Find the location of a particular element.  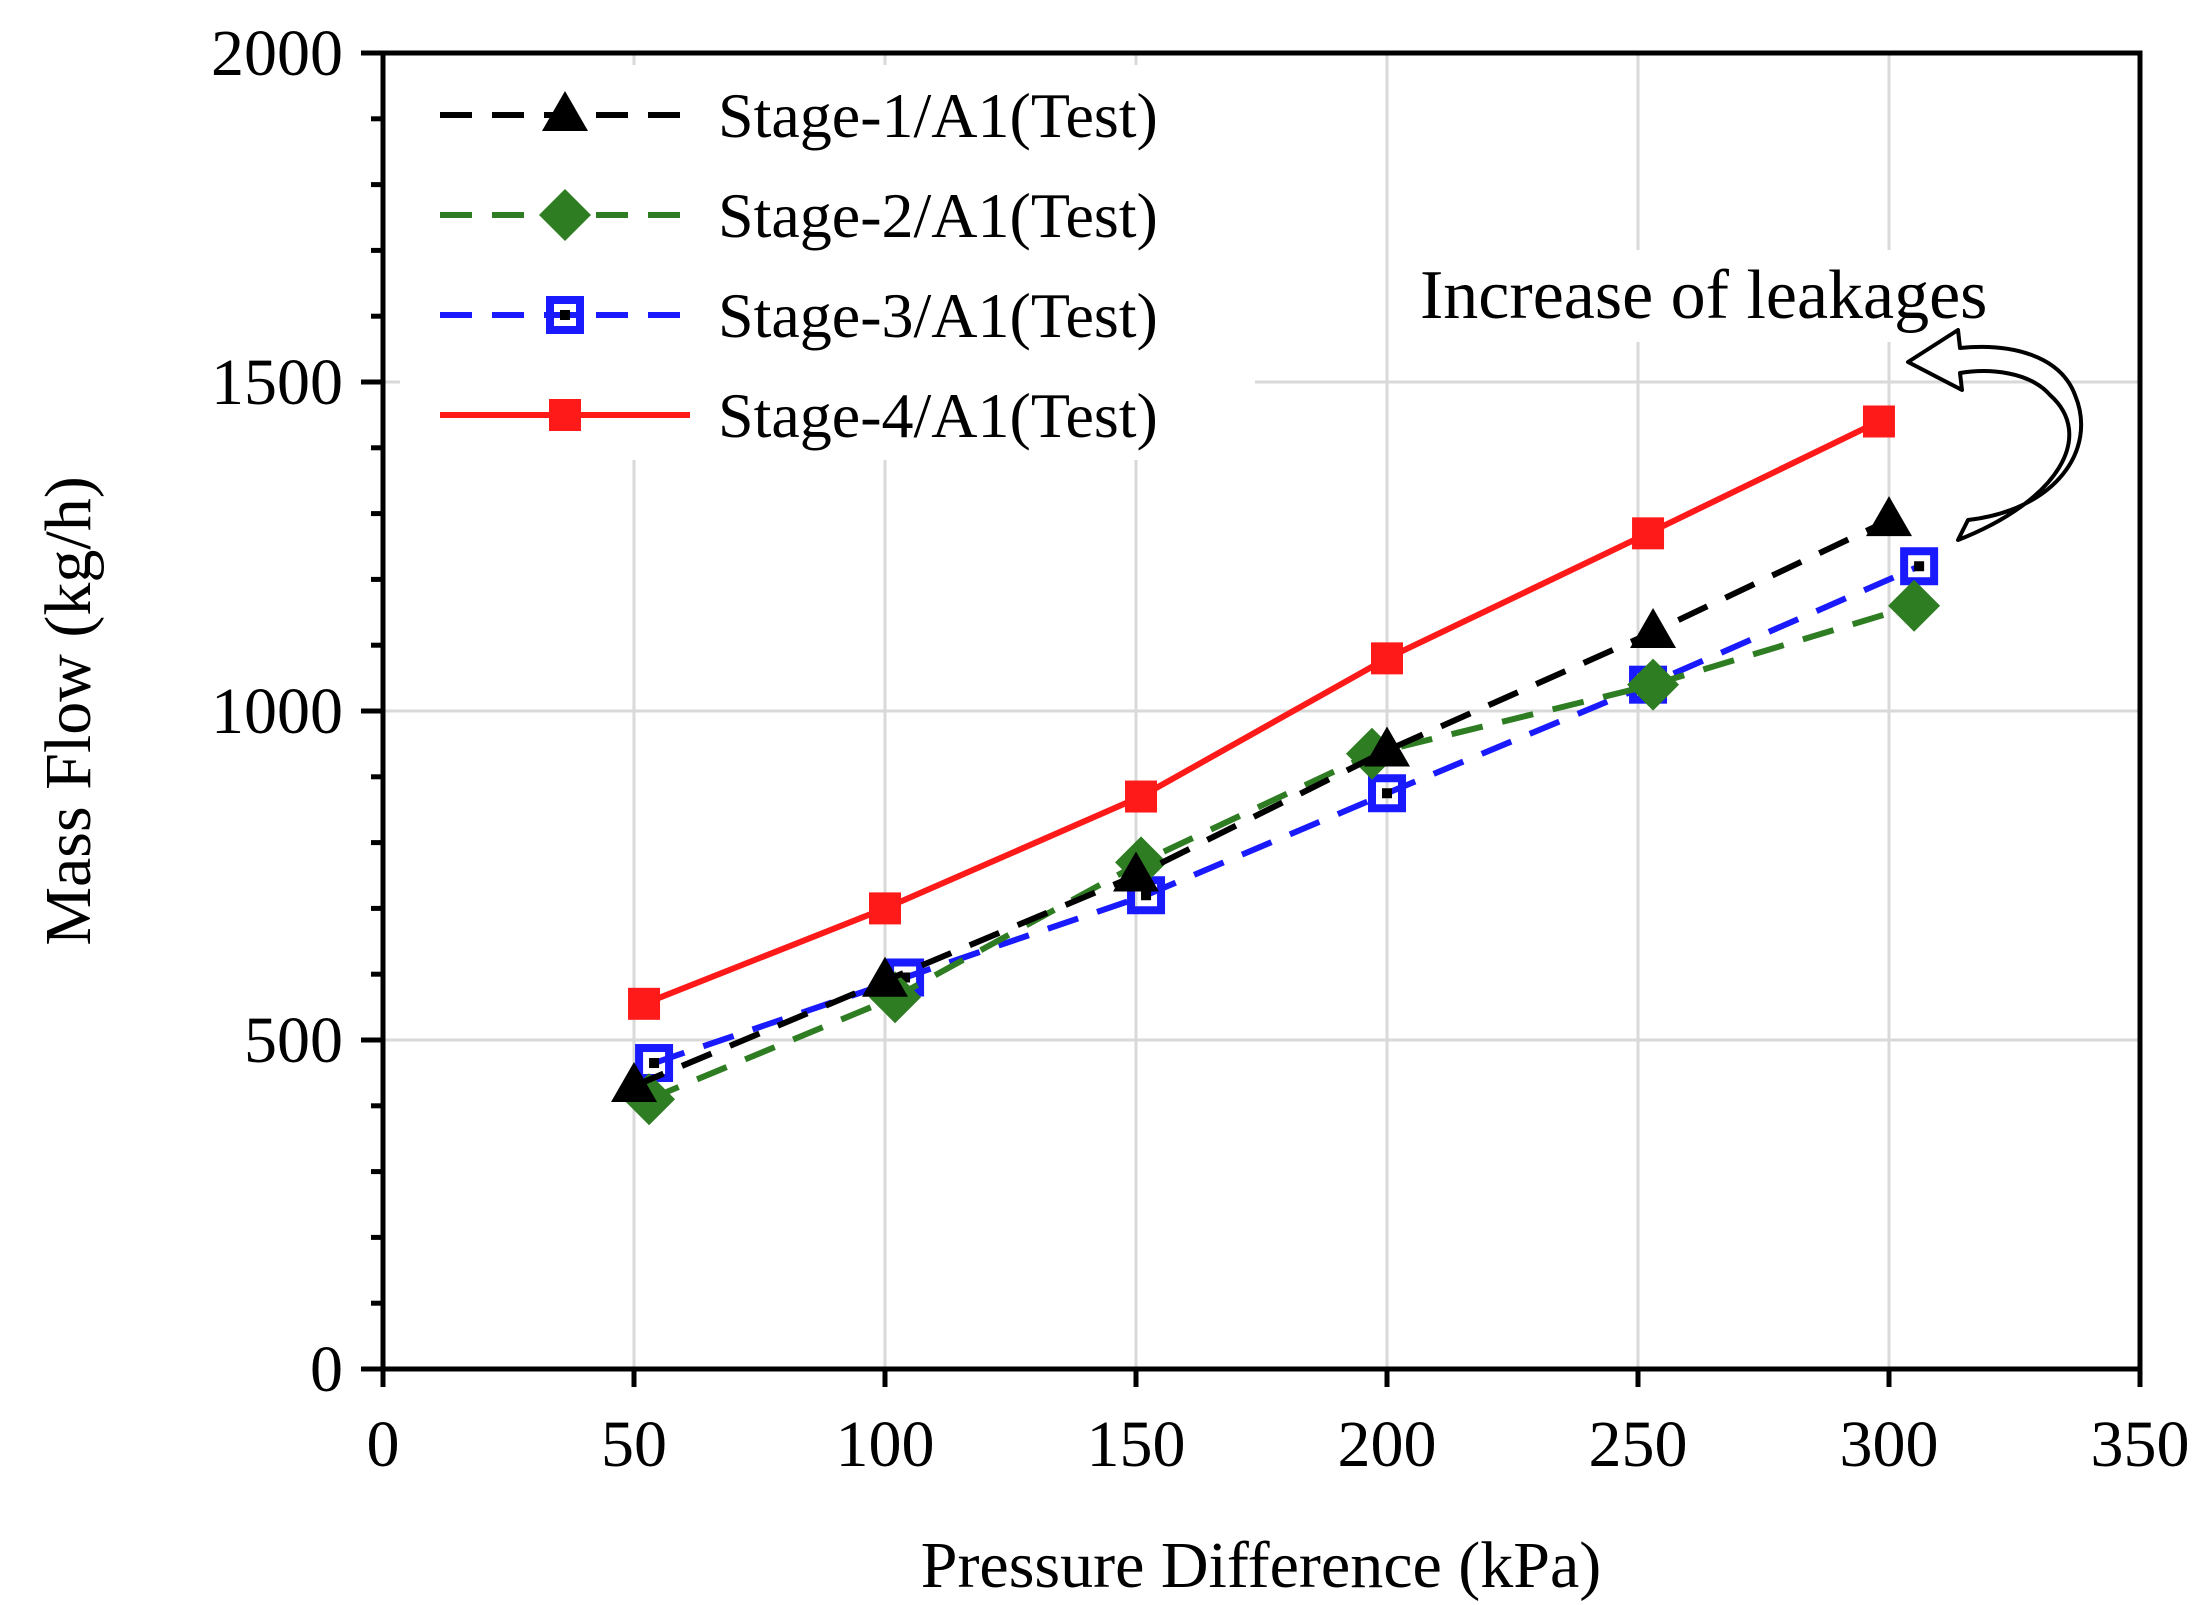

annotation-text: Increase of leakages is located at coordinates (1703, 295).